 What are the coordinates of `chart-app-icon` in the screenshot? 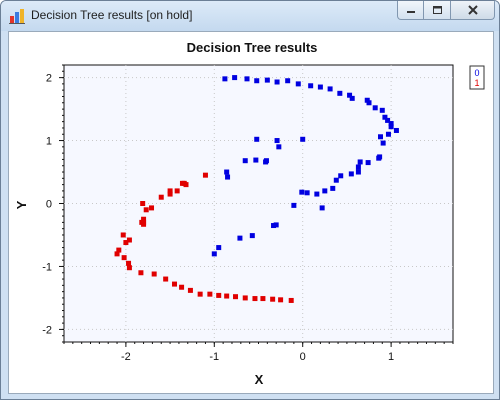 It's located at (17, 16).